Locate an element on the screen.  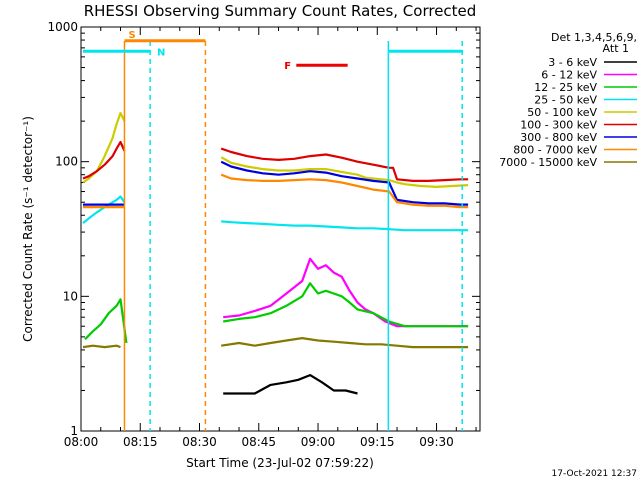
legend-label: 6 - 12 keV is located at coordinates (569, 75).